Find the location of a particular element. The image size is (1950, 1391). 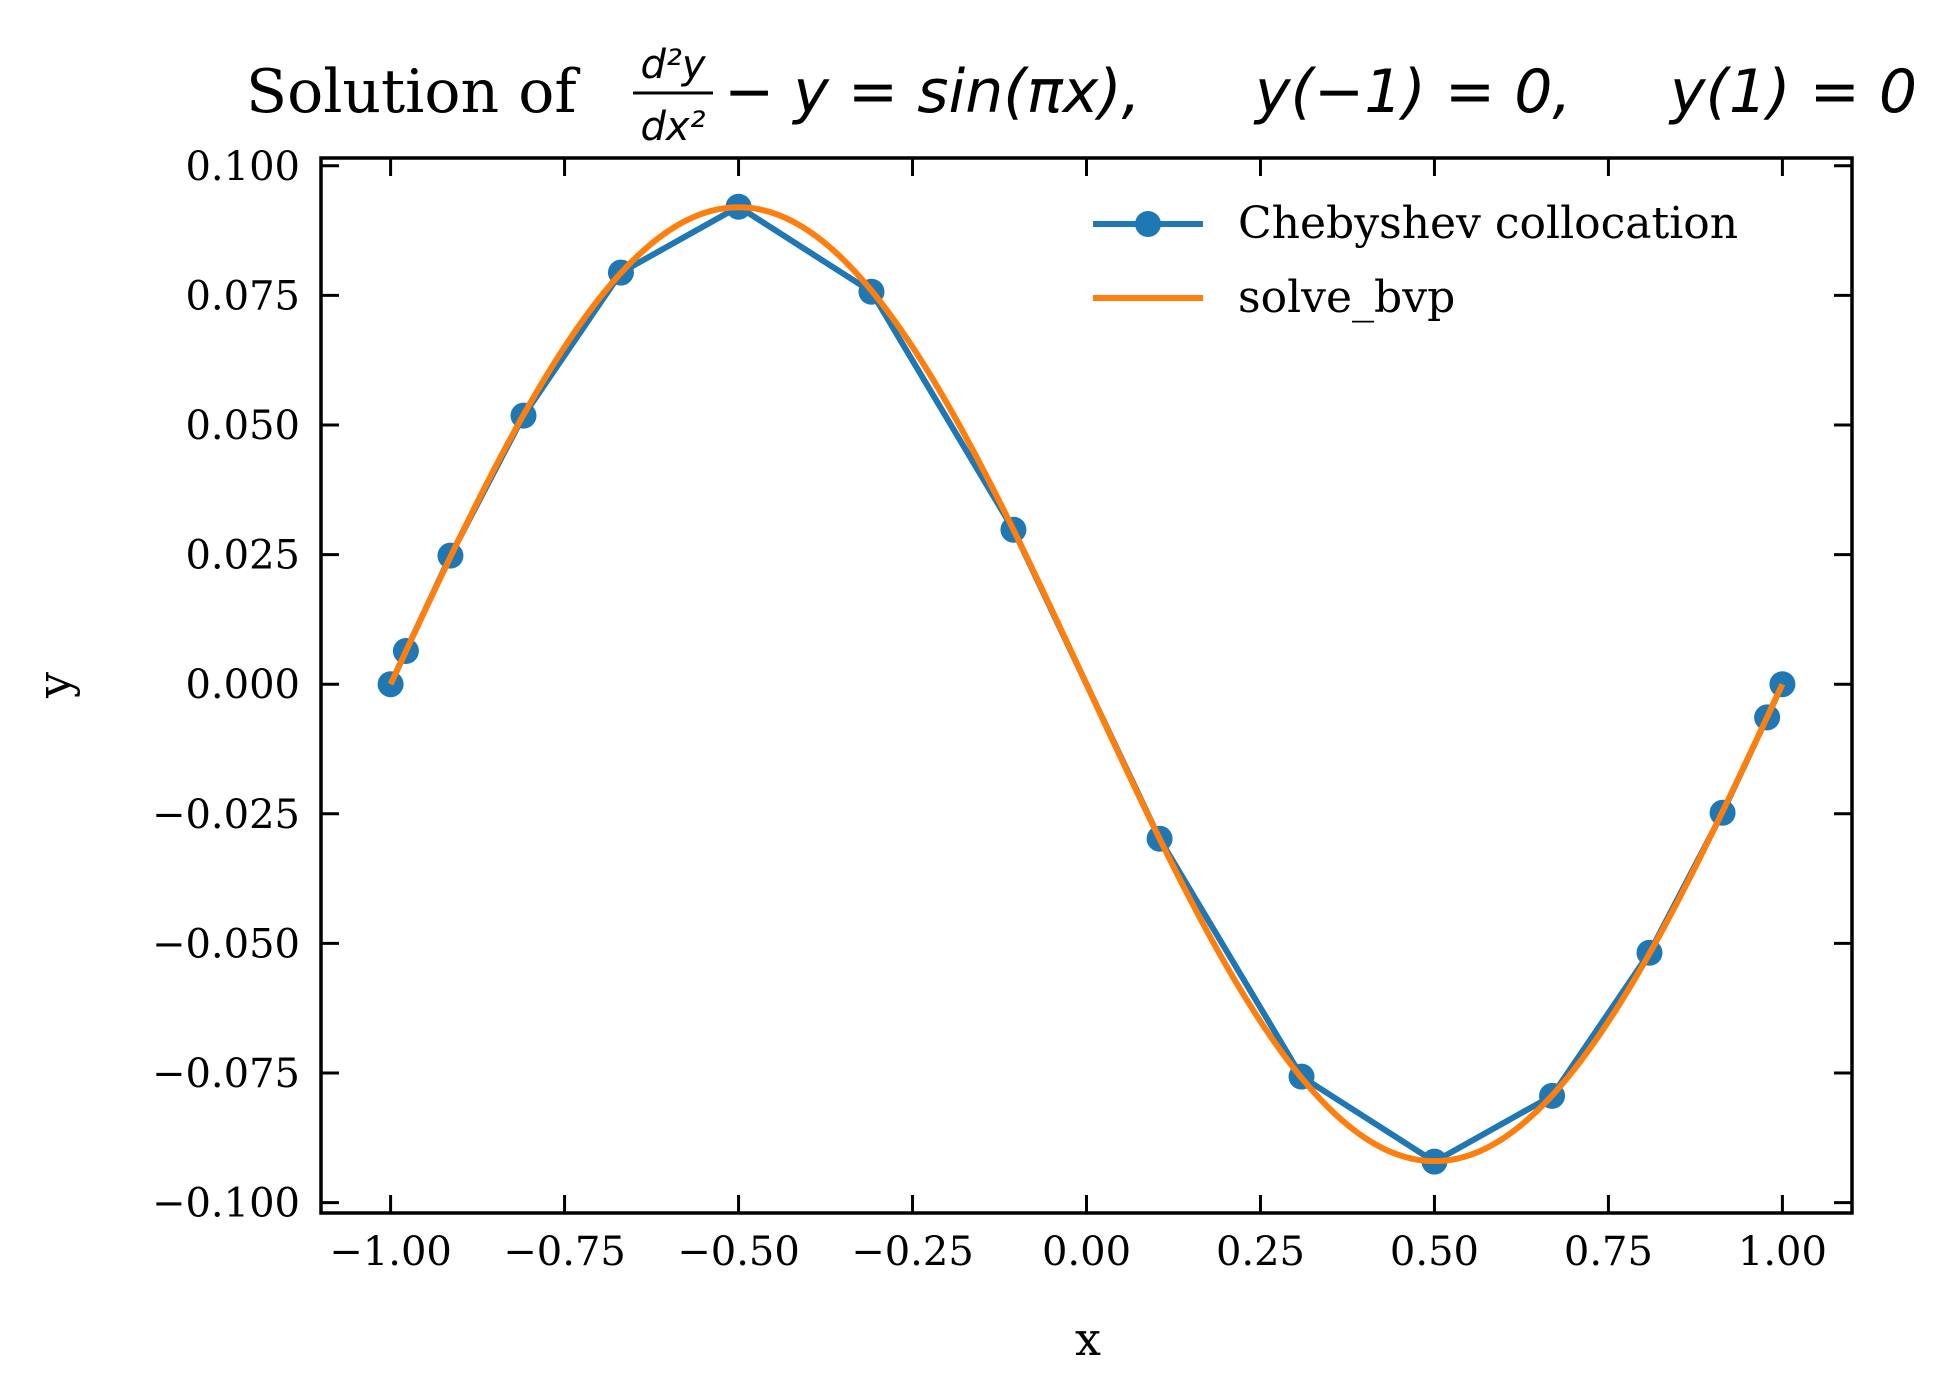

title-bc-left: y(−1) = 0, is located at coordinates (1412, 92).